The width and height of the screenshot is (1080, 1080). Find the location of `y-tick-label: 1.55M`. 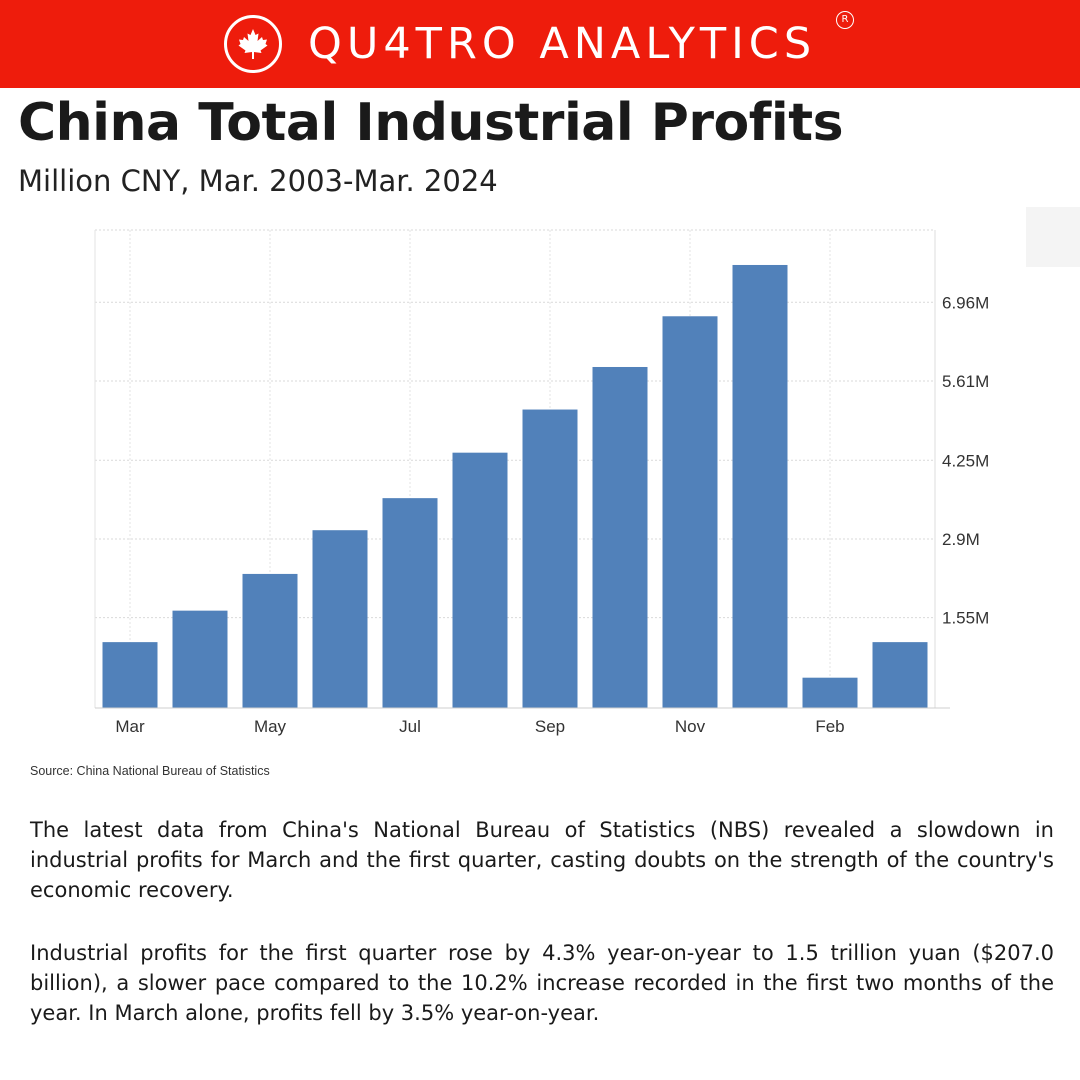

y-tick-label: 1.55M is located at coordinates (965, 618).